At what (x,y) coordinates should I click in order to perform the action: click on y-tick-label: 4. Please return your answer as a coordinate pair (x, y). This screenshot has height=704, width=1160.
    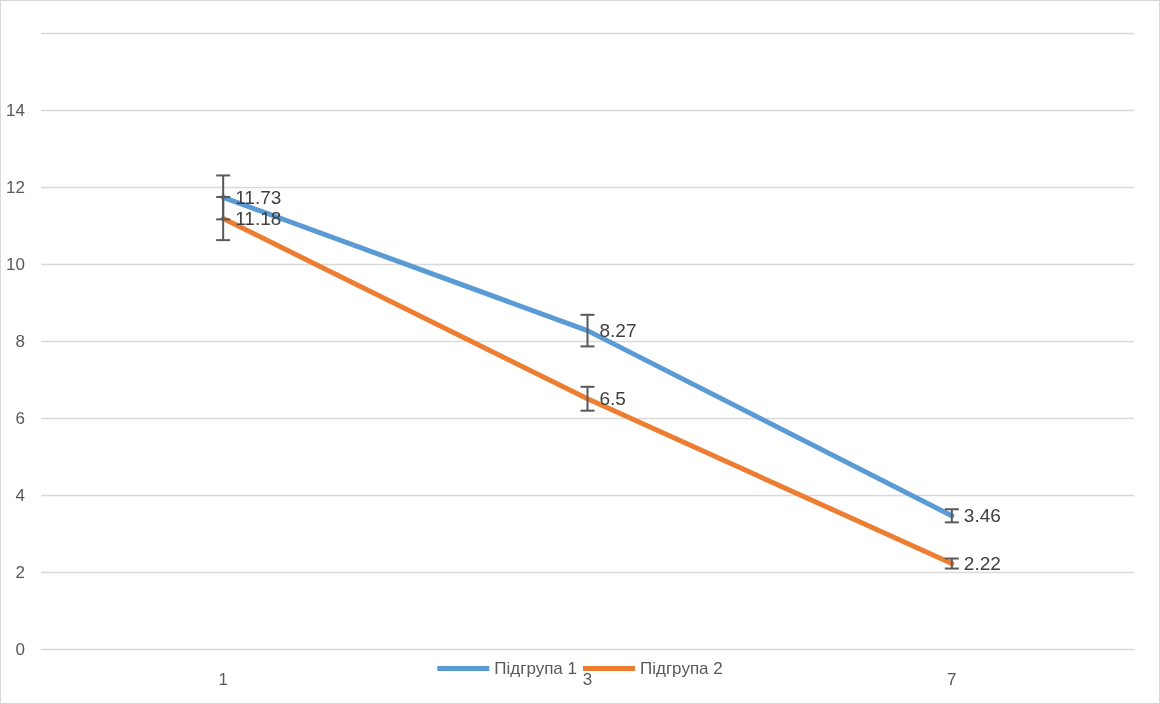
    Looking at the image, I should click on (20, 495).